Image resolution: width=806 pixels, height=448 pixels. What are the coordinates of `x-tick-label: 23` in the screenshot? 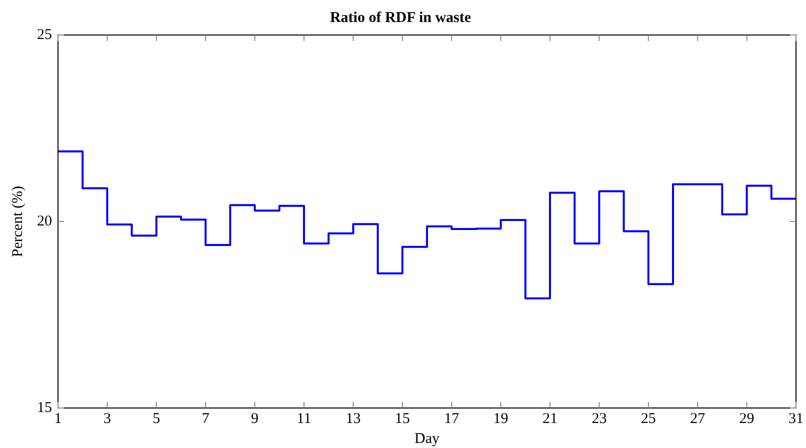 It's located at (599, 418).